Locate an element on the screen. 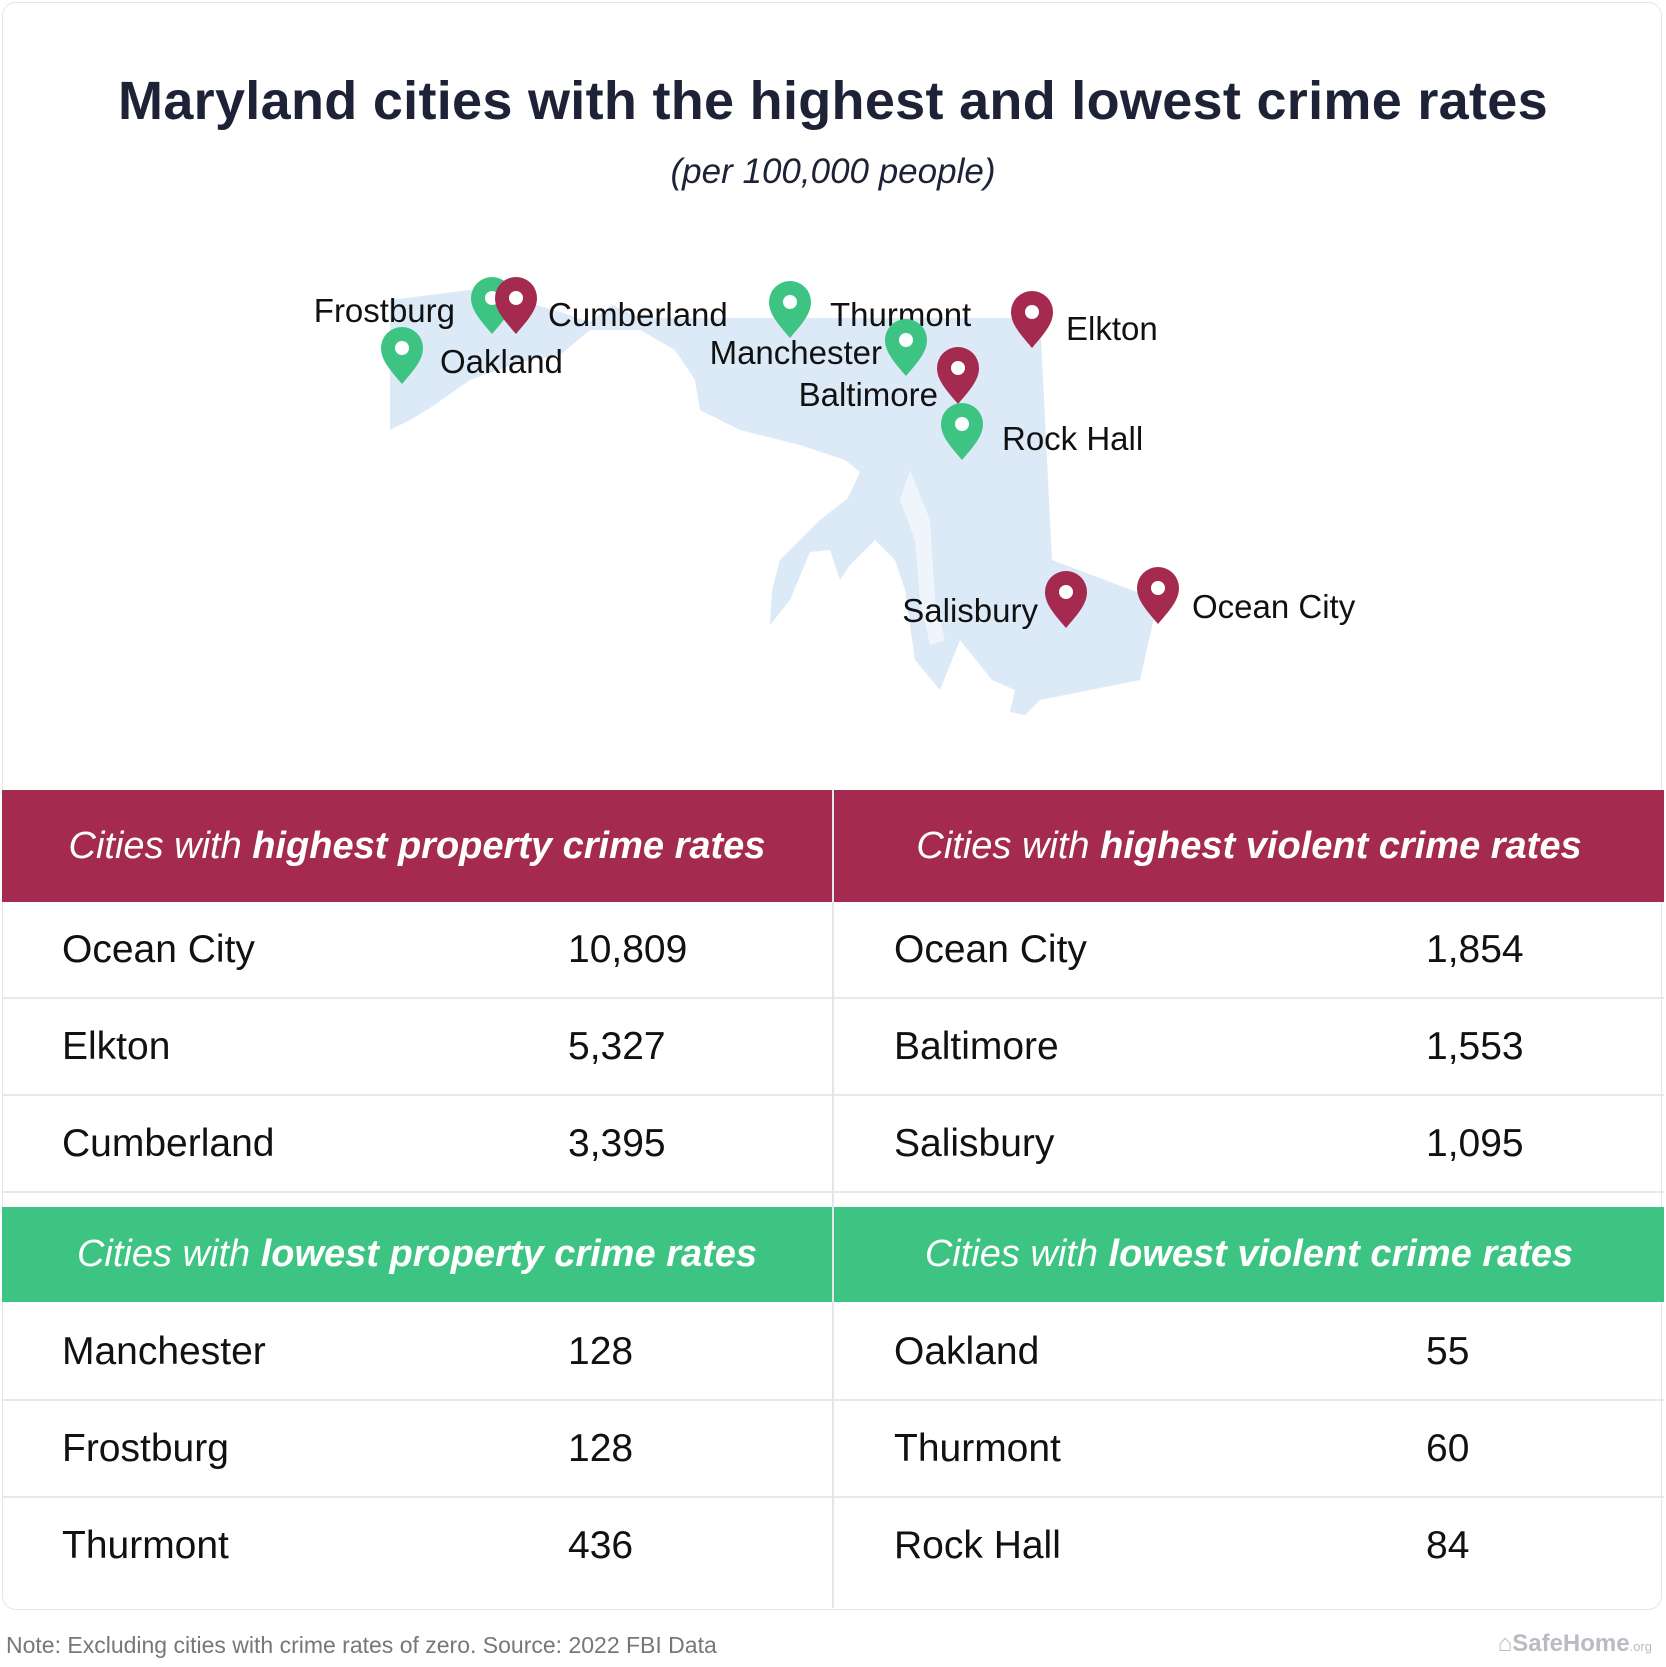 Image resolution: width=1666 pixels, height=1667 pixels. crime-rate: 3,395 is located at coordinates (617, 1143).